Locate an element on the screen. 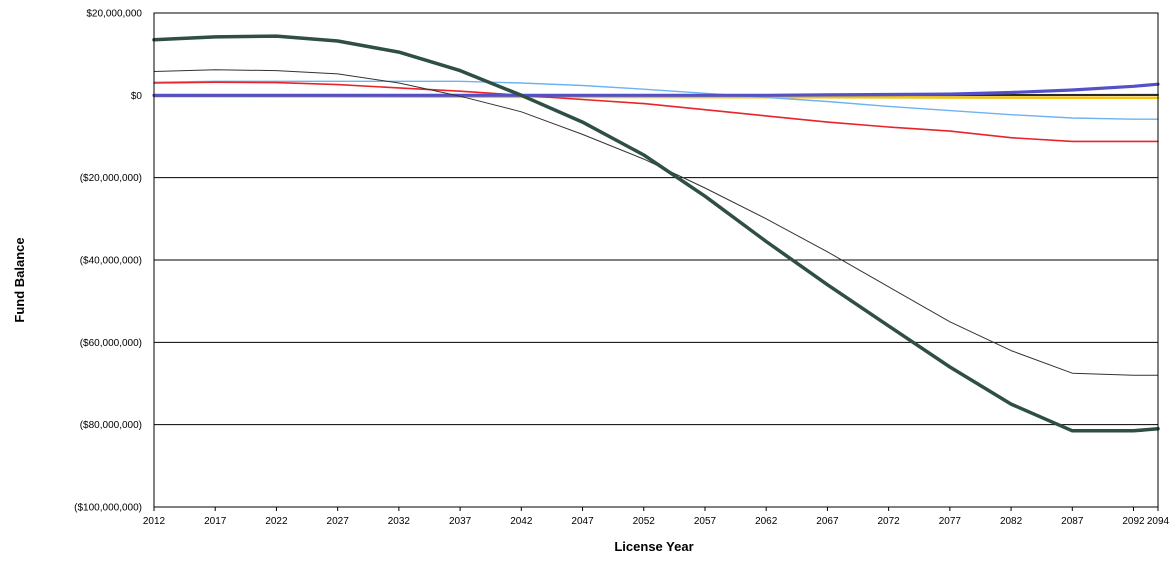 The width and height of the screenshot is (1174, 561). x-tick-label: 2057 is located at coordinates (705, 521).